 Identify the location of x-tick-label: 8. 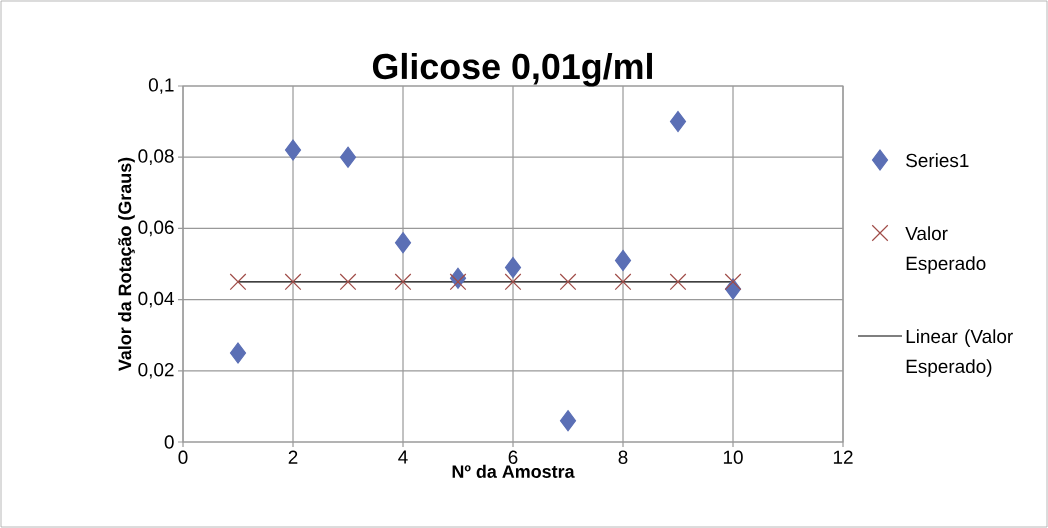
(623, 457).